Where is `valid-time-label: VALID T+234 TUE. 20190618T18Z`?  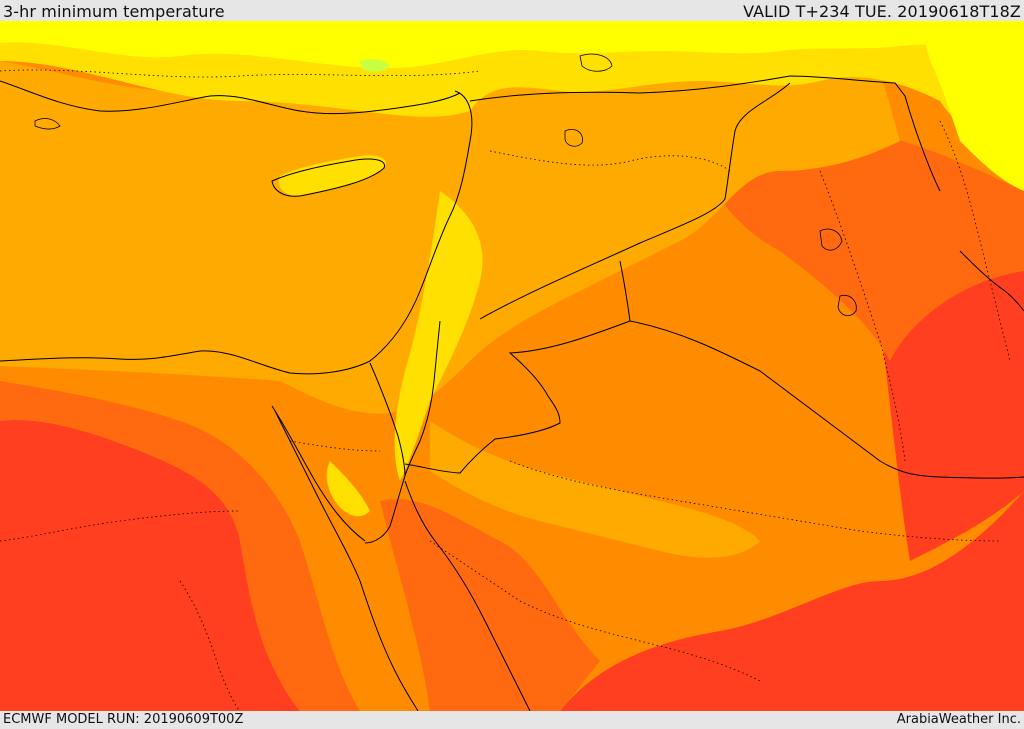
valid-time-label: VALID T+234 TUE. 20190618T18Z is located at coordinates (882, 11).